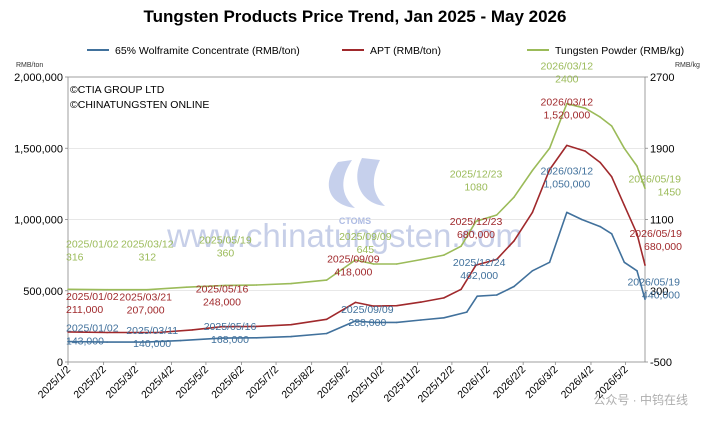  What do you see at coordinates (567, 80) in the screenshot?
I see `annotation-value: 2400` at bounding box center [567, 80].